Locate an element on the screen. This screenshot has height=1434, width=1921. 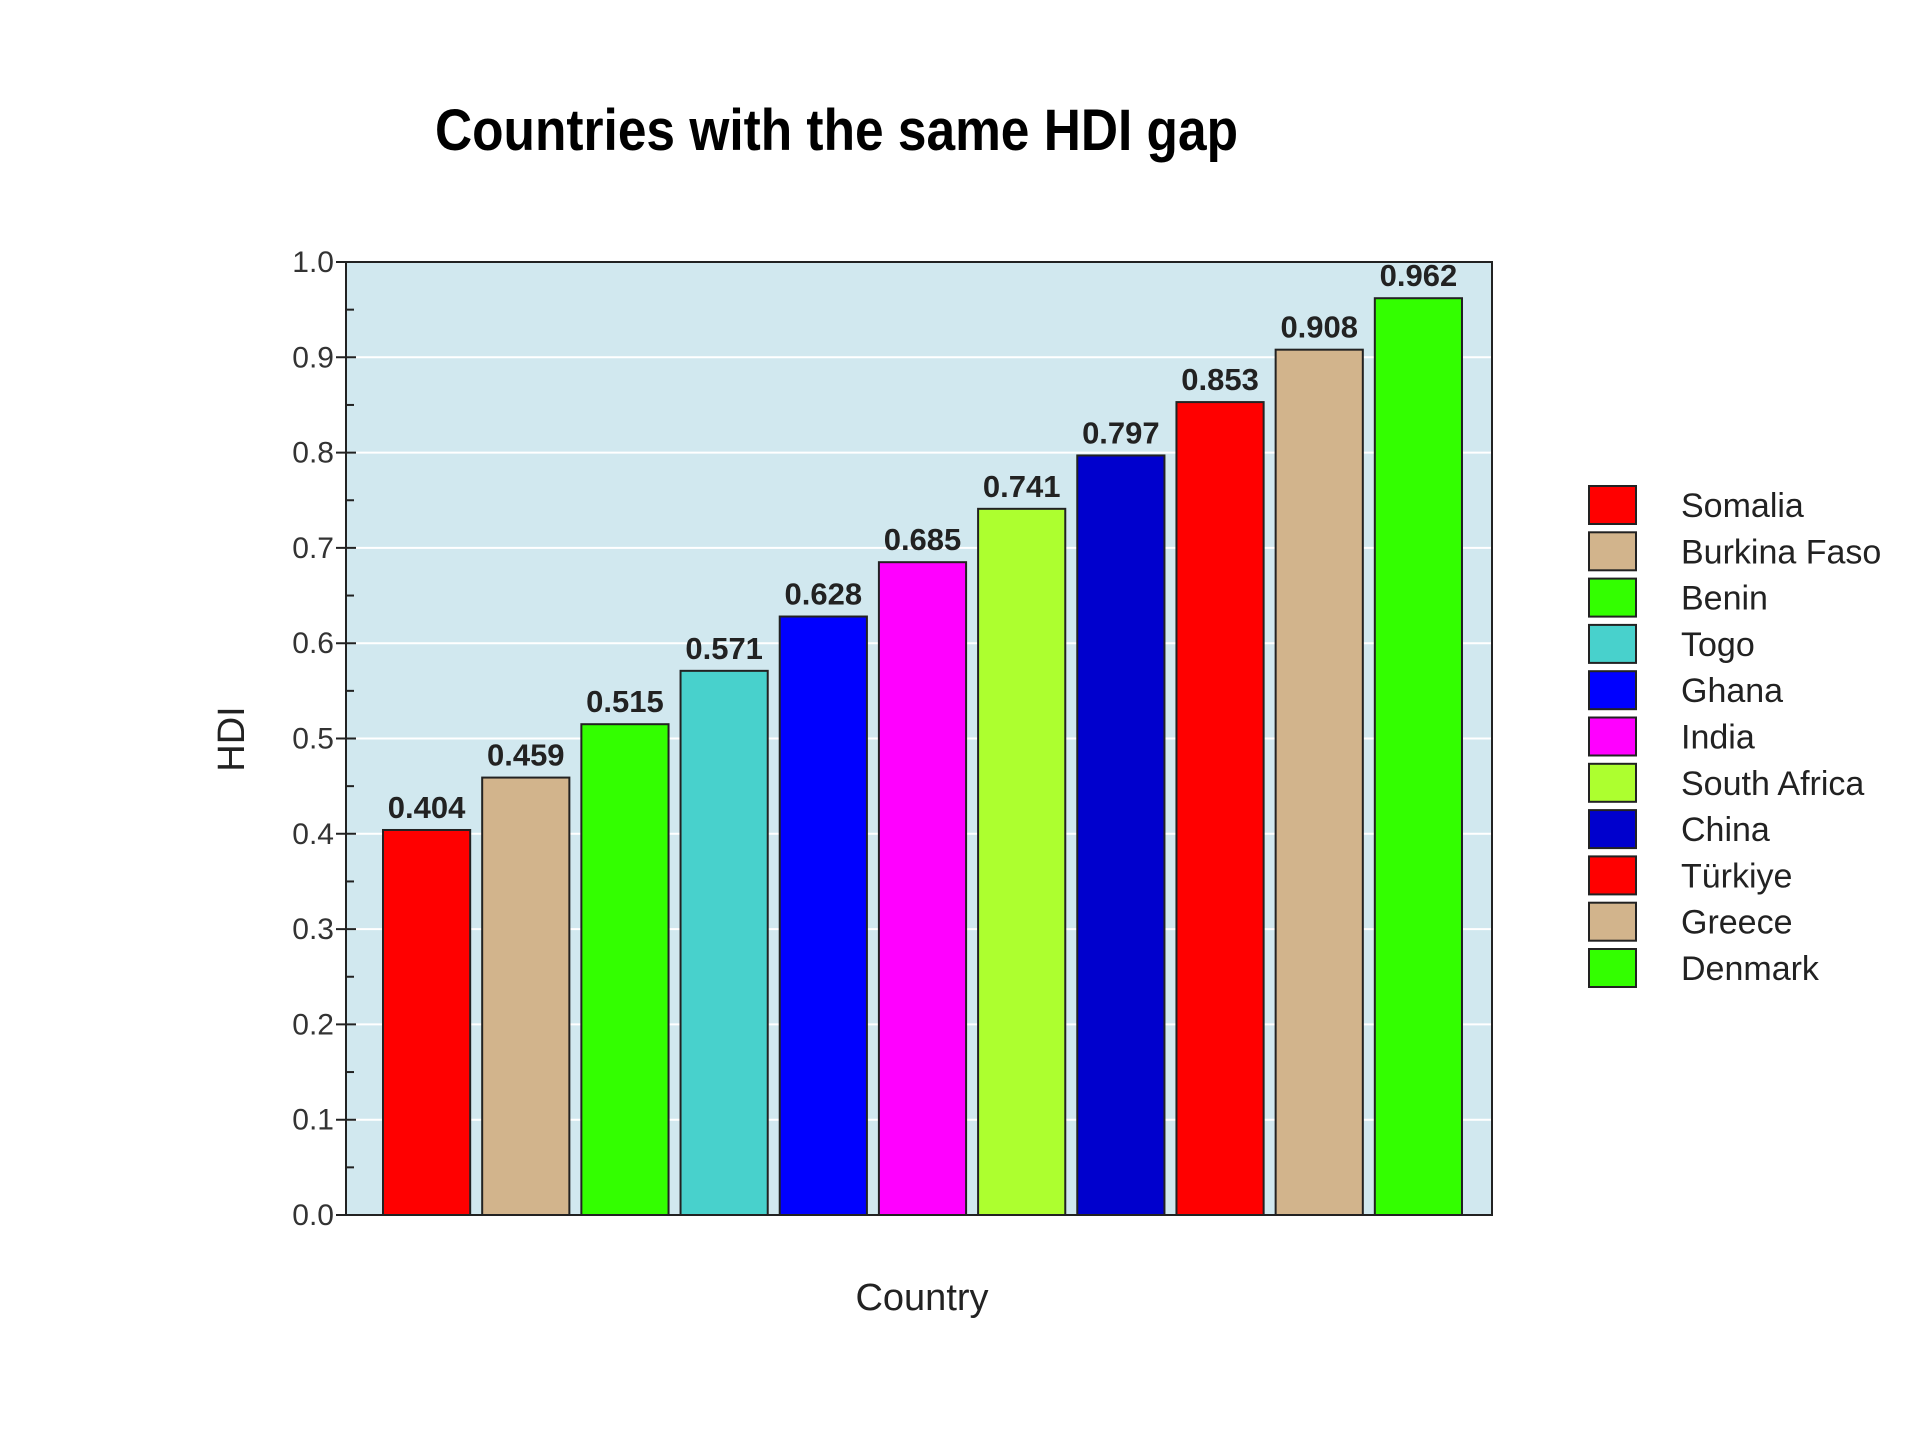
y-tick-label: 0.9 is located at coordinates (313, 357).